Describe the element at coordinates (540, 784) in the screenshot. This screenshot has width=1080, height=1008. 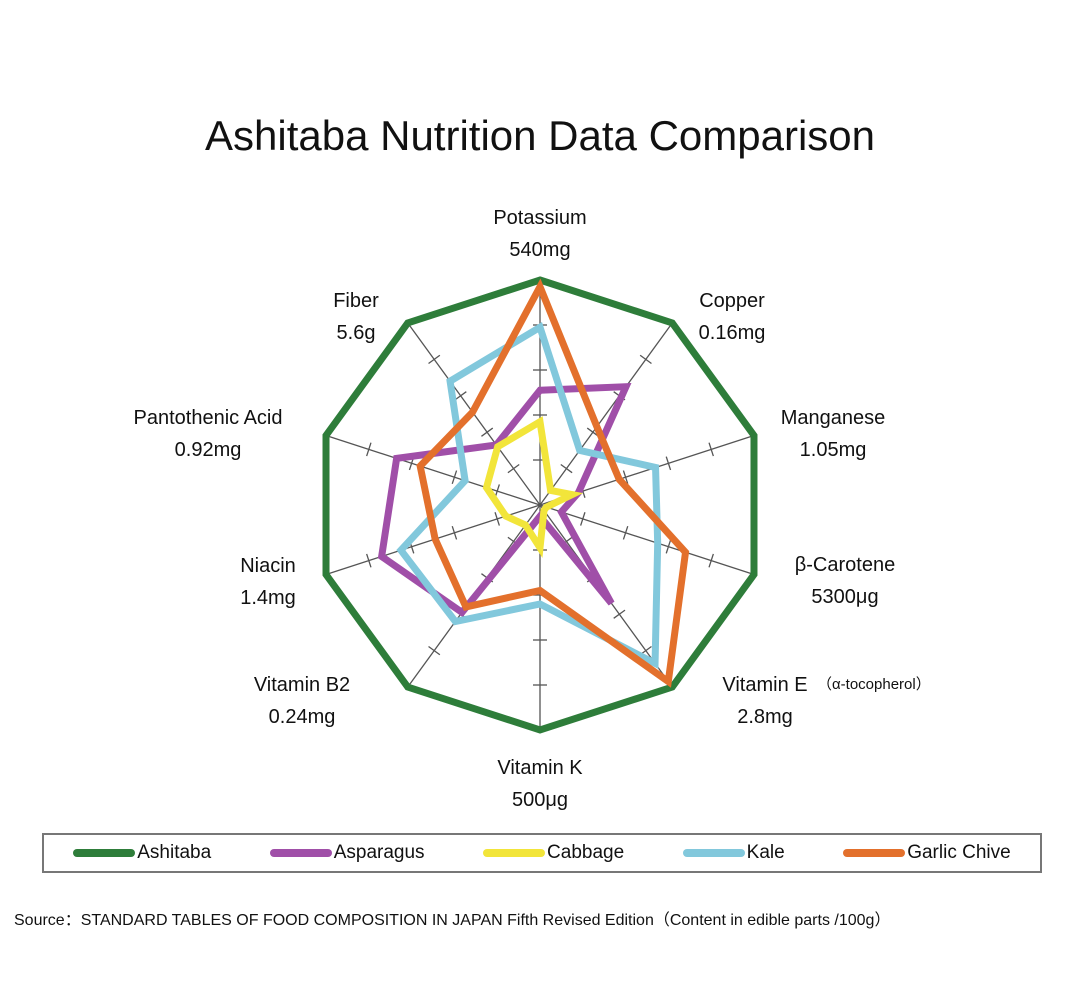
I see `axis-label: Vitamin K 500μg` at that location.